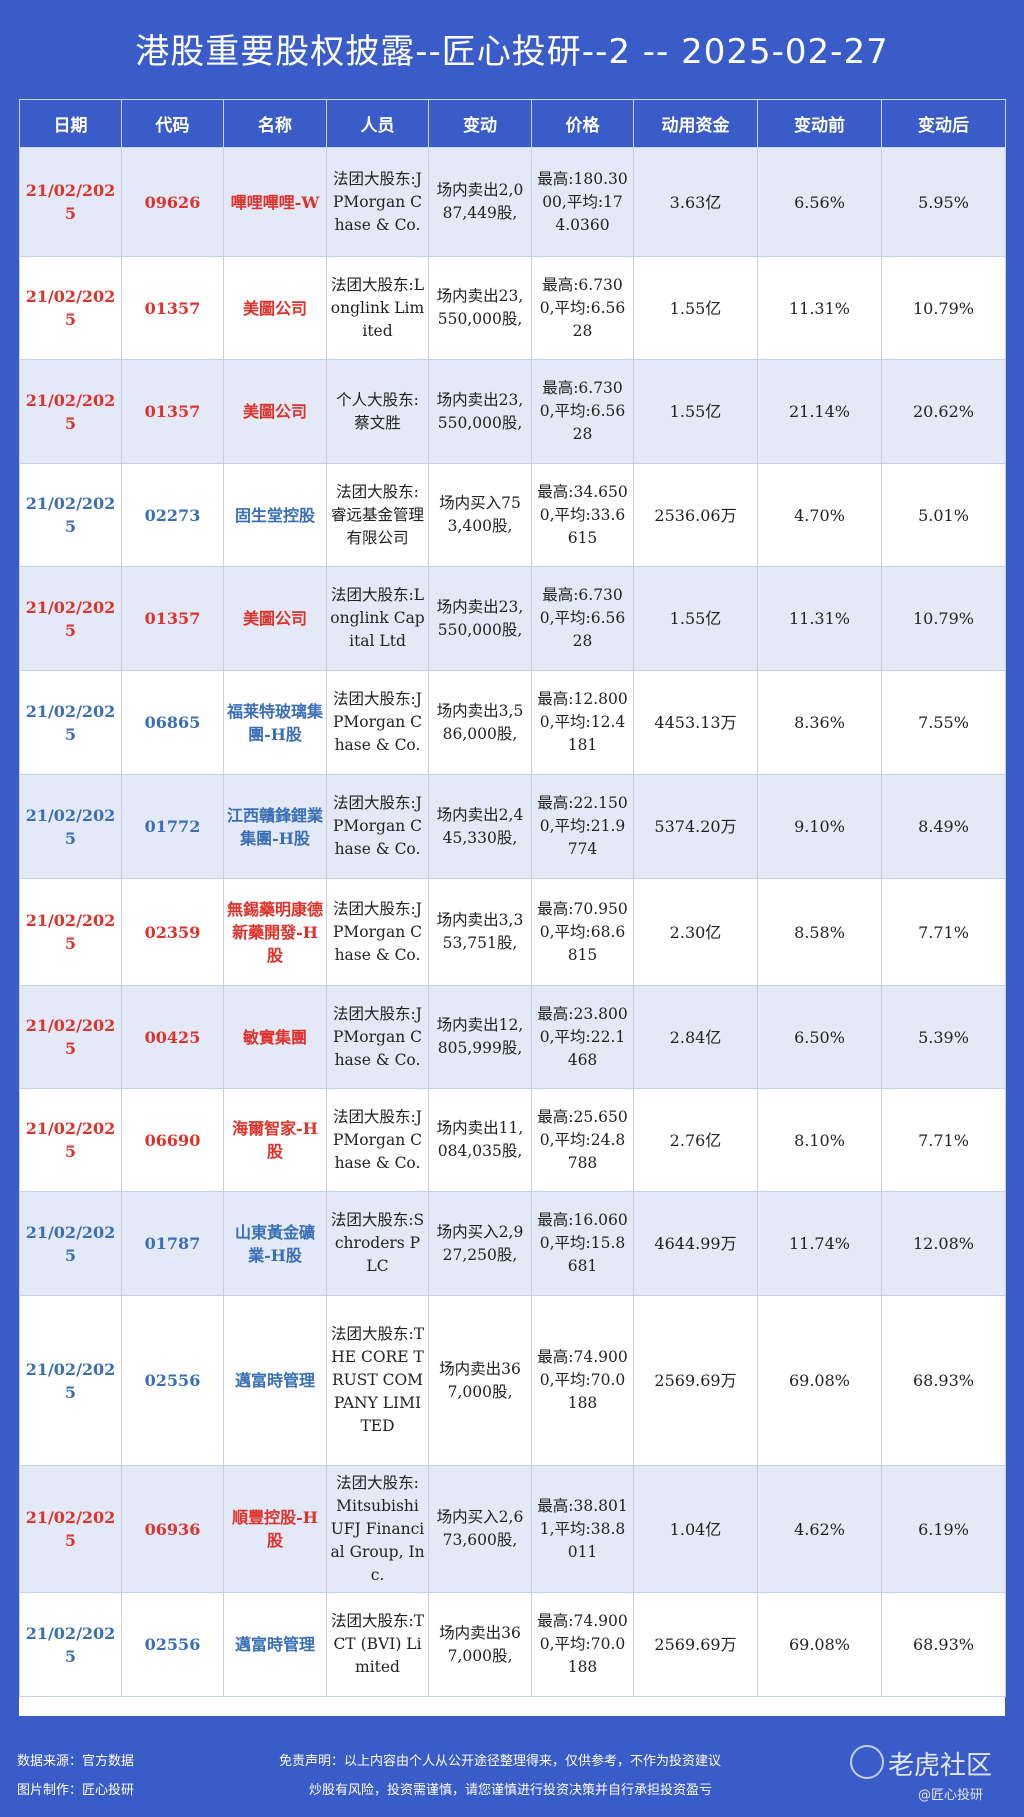 The image size is (1024, 1817). What do you see at coordinates (582, 1140) in the screenshot?
I see `cell-price: 最高:25.6500,平均:24.8788` at bounding box center [582, 1140].